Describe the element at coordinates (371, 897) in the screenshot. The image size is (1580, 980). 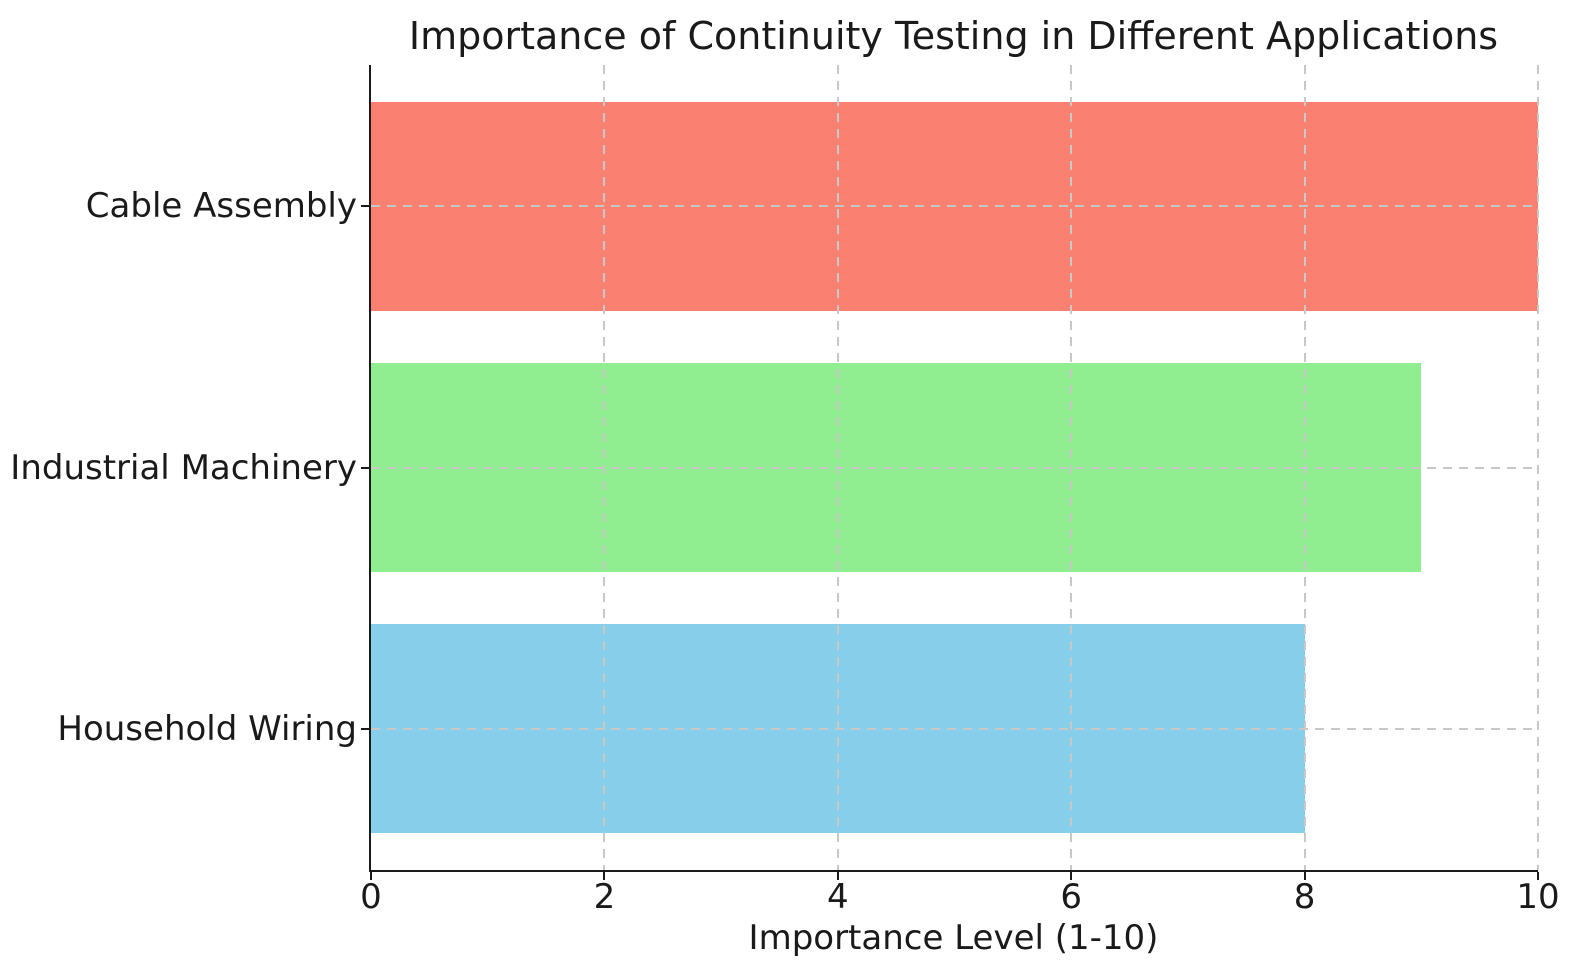
I see `x-tick-label-0: 0` at that location.